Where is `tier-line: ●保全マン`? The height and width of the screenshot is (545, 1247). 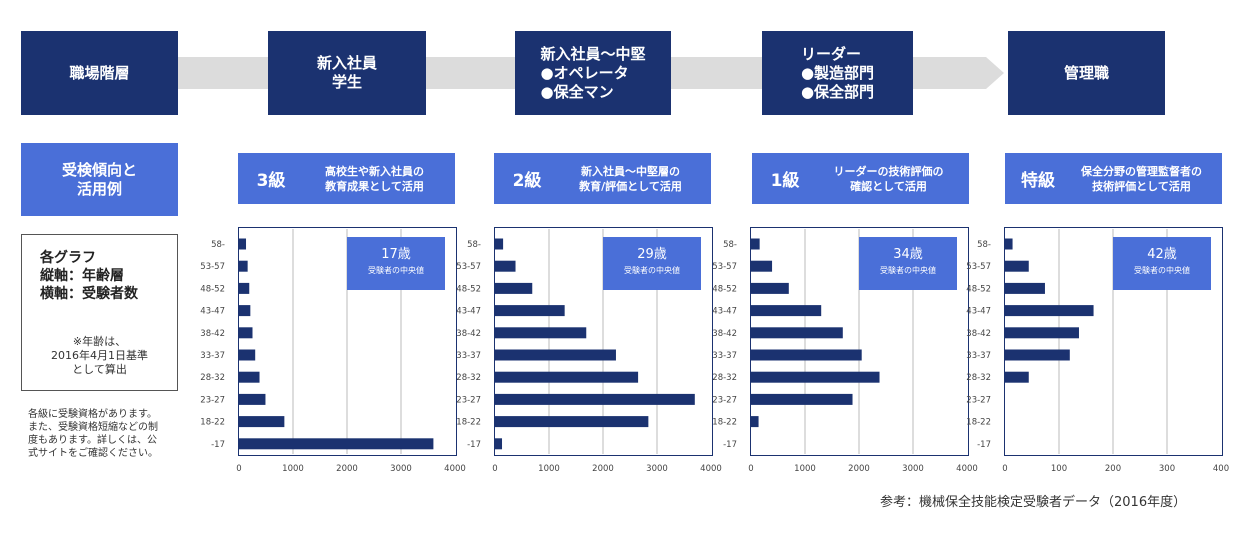
tier-line: ●保全マン is located at coordinates (577, 91).